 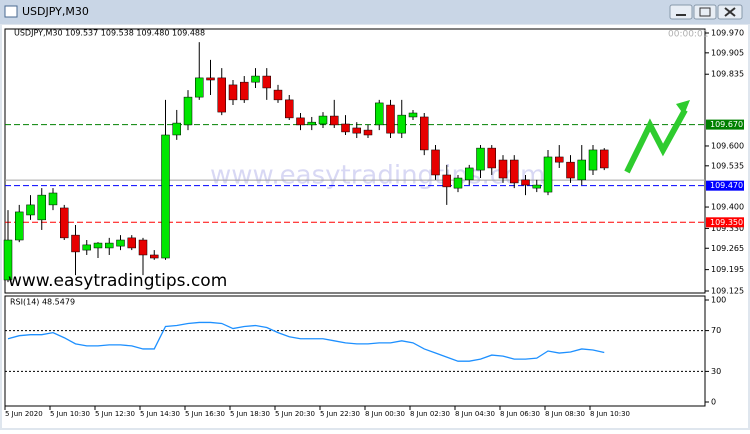 I want to click on x-tick-label: 5 Jun 14:30, so click(x=160, y=414).